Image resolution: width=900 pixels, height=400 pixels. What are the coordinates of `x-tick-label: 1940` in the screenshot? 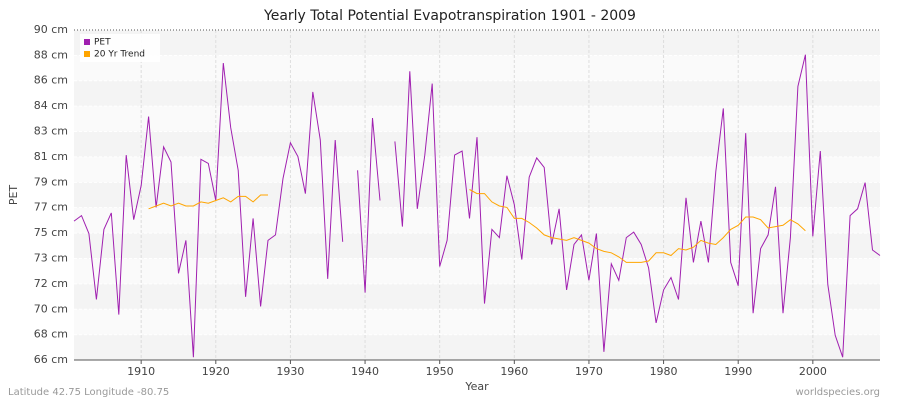 It's located at (365, 371).